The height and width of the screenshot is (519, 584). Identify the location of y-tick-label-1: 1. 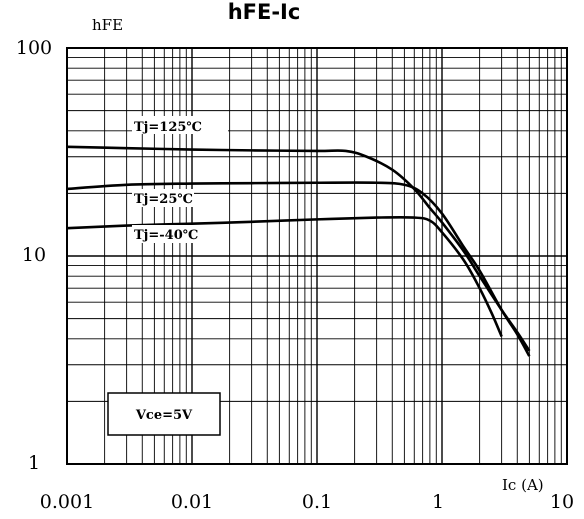
(34, 463).